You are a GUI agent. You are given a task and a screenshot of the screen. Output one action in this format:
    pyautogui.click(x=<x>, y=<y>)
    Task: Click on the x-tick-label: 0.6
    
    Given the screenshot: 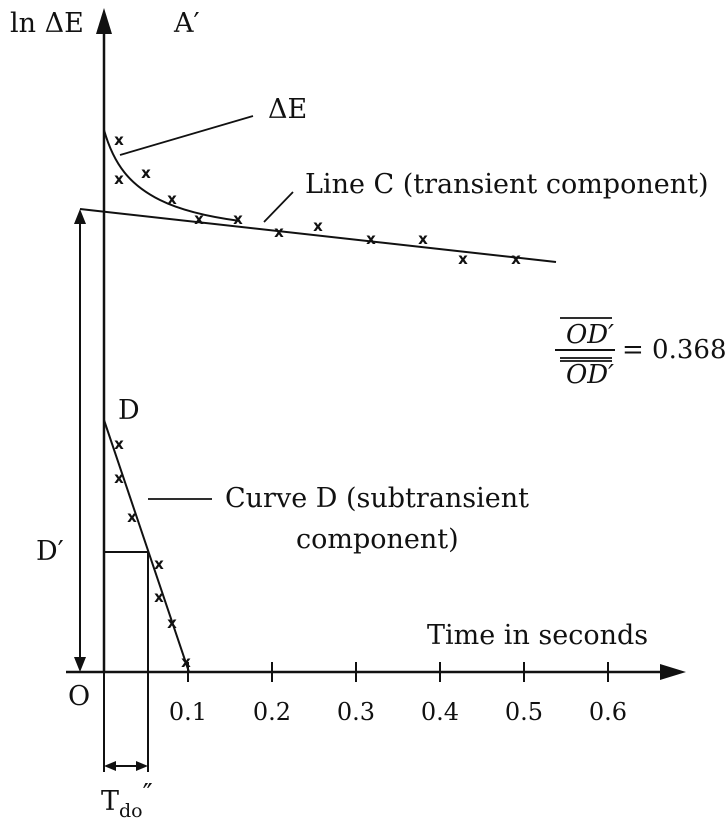 What is the action you would take?
    pyautogui.click(x=608, y=712)
    